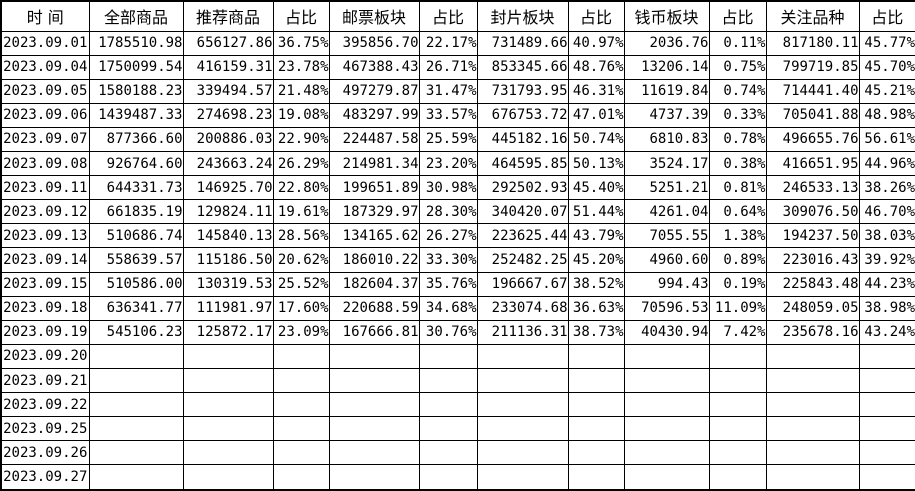 This screenshot has height=491, width=915. What do you see at coordinates (886, 16) in the screenshot?
I see `header-cell-ratio-5: 占比` at bounding box center [886, 16].